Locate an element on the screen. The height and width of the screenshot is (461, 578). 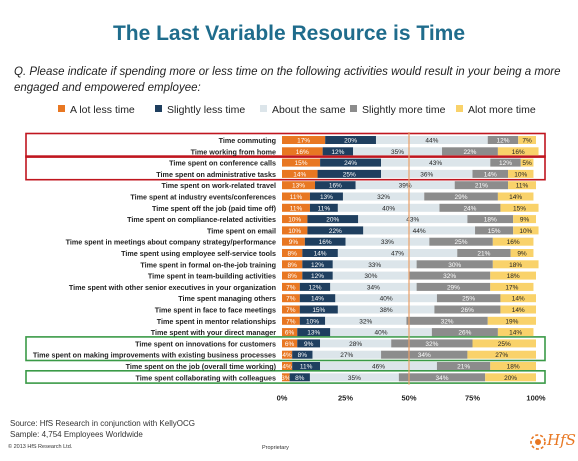
category-label: Time spent in mentor relationships is located at coordinates (216, 321).